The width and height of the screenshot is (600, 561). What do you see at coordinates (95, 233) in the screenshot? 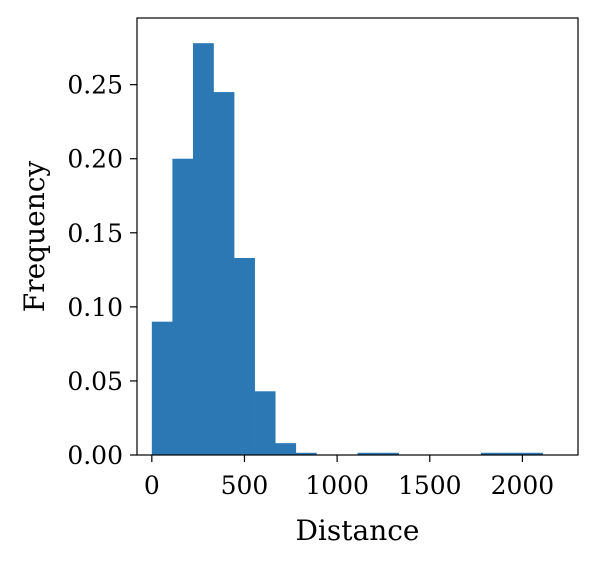
I see `y-tick-label: 0.15` at bounding box center [95, 233].